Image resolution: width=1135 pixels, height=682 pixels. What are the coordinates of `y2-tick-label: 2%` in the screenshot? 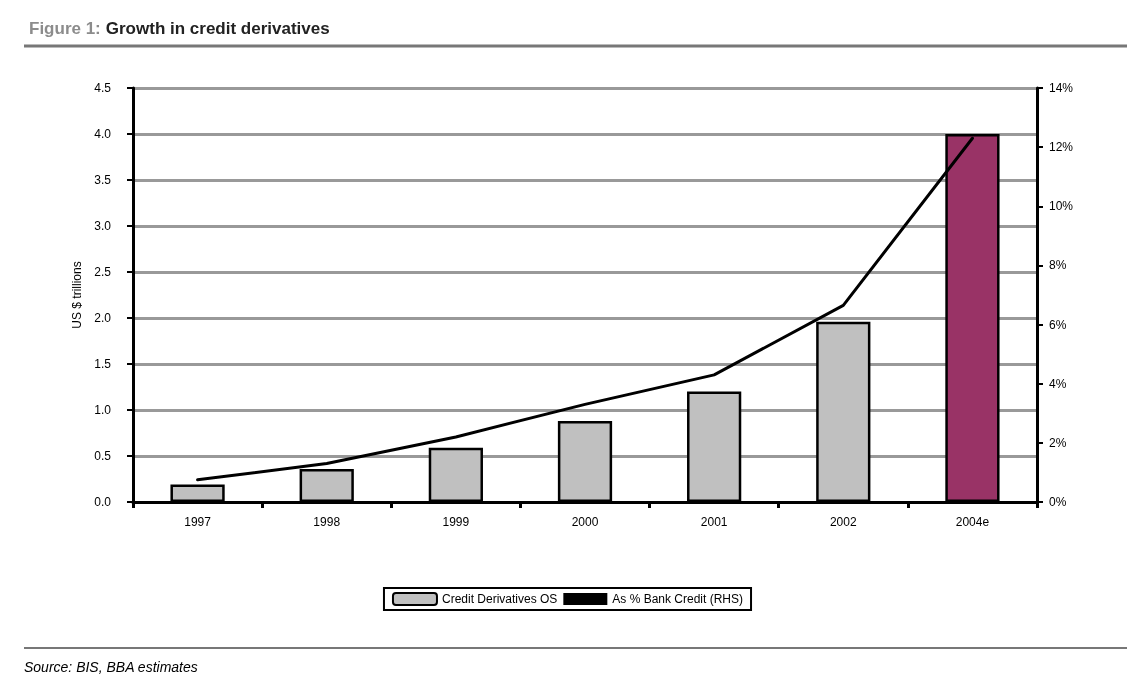 It's located at (1058, 442).